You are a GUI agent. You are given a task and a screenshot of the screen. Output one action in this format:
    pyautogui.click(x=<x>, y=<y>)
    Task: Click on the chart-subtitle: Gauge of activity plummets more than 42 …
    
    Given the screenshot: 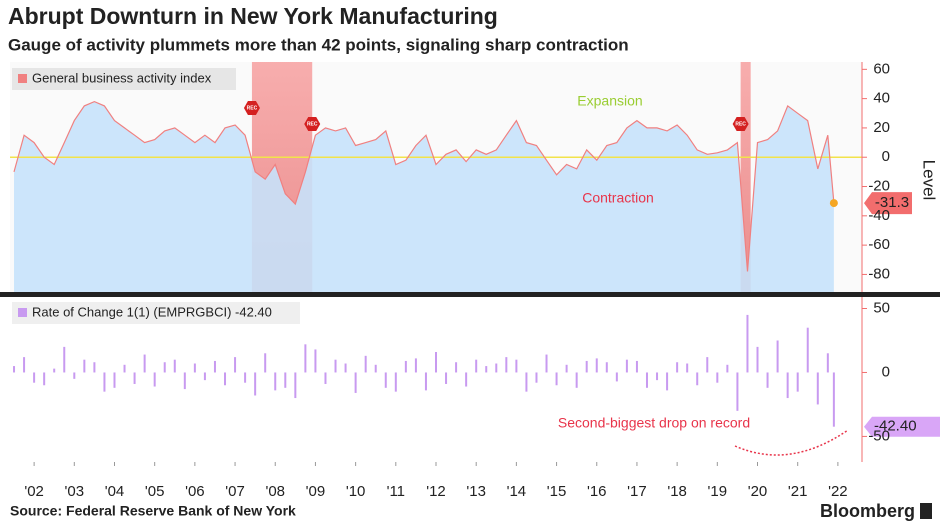 What is the action you would take?
    pyautogui.click(x=318, y=44)
    